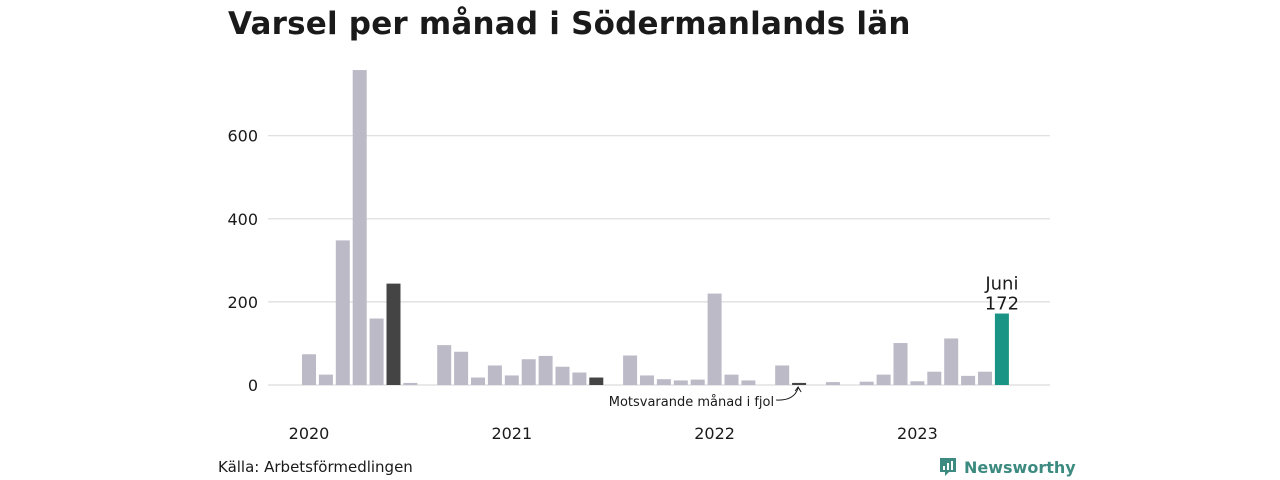 This screenshot has width=1280, height=480. I want to click on source-note: Källa: Arbetsförmedlingen, so click(315, 467).